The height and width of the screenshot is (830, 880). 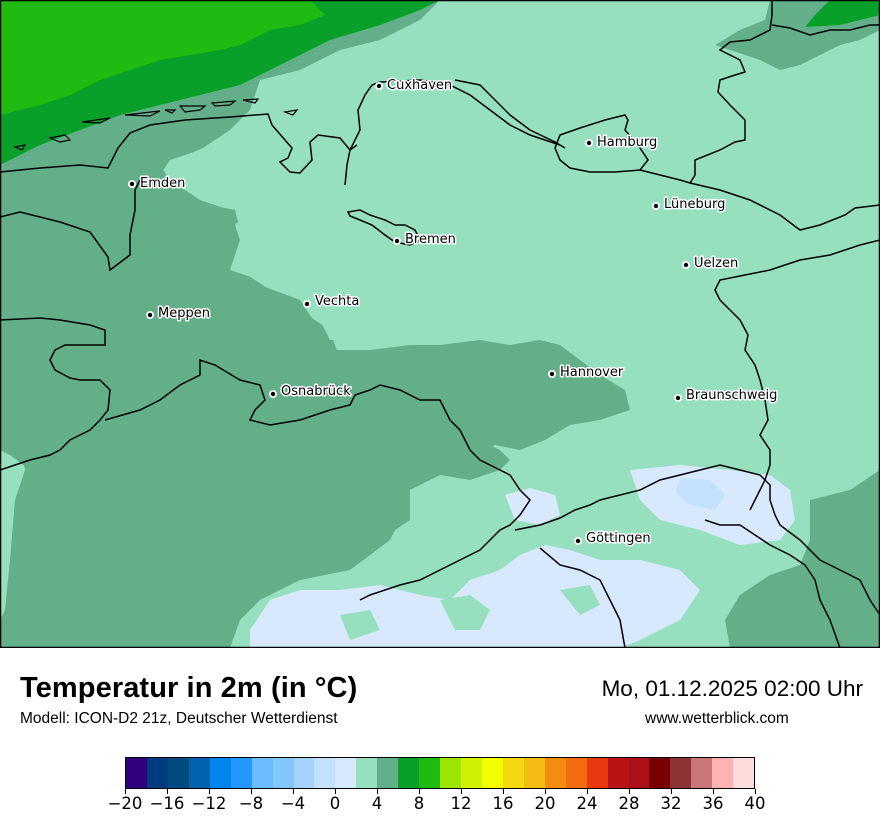 What do you see at coordinates (784, 206) in the screenshot?
I see `mecklenburg-border` at bounding box center [784, 206].